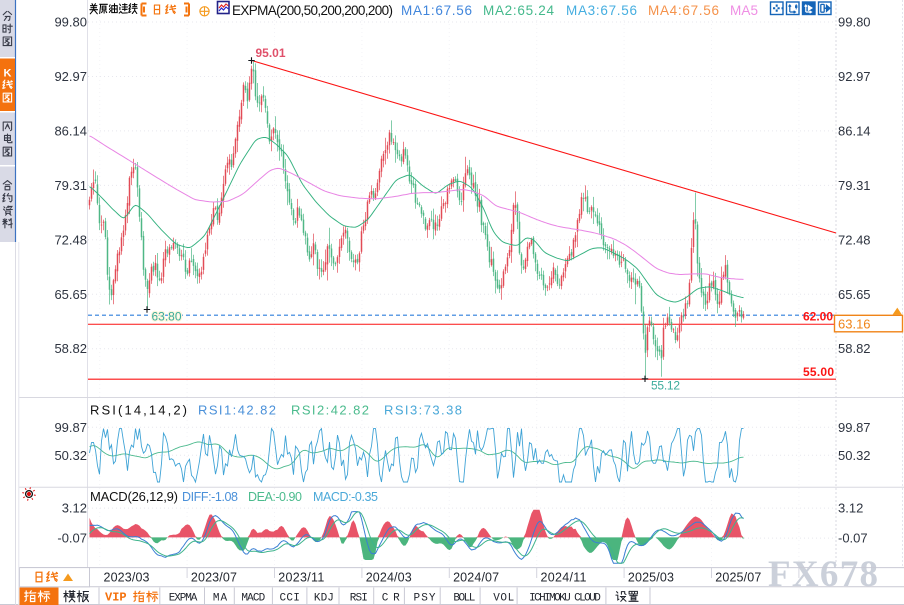 The height and width of the screenshot is (605, 904). I want to click on svg-text: 2024/07, so click(476, 578).